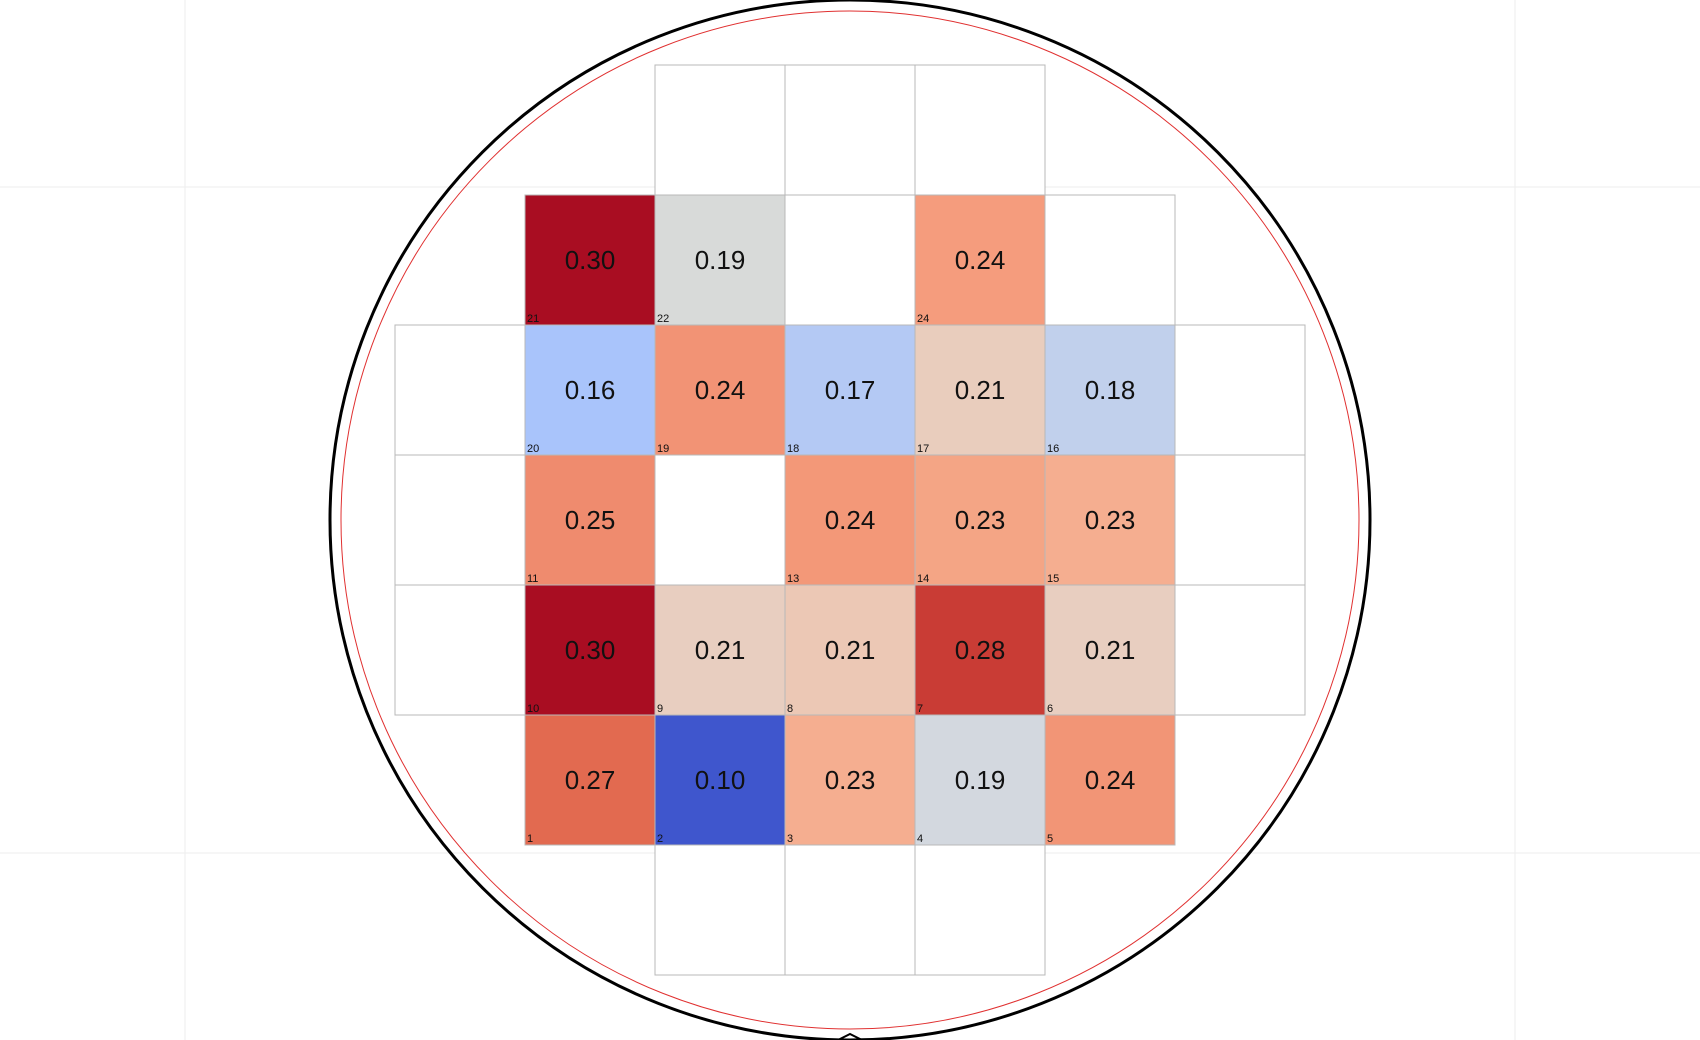 The image size is (1700, 1040). I want to click on die-value-label: 0.27, so click(590, 780).